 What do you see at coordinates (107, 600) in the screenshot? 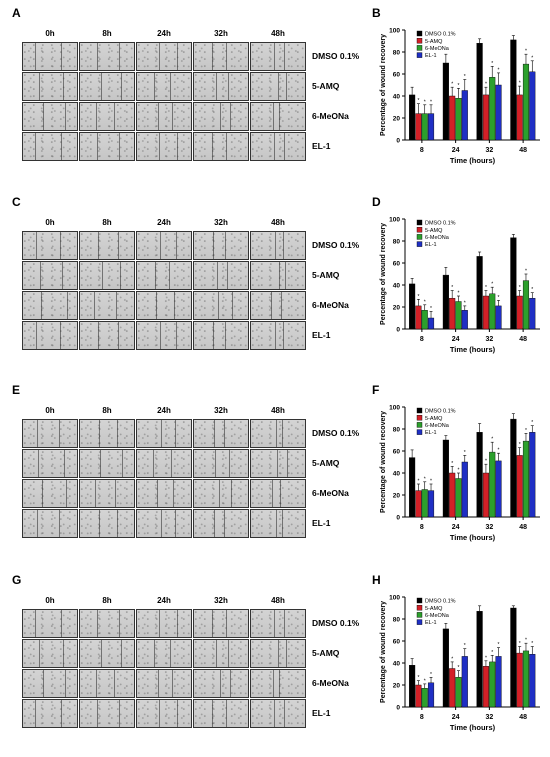
I see `time-point-label: 8h` at bounding box center [107, 600].